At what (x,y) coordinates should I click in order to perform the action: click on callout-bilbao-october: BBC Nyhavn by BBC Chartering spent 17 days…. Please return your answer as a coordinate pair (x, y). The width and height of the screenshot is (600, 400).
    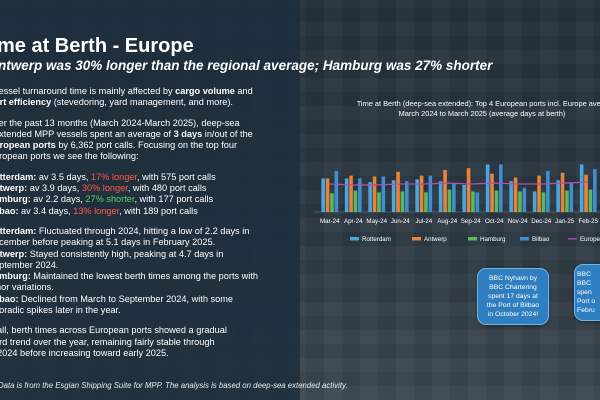
    Looking at the image, I should click on (513, 296).